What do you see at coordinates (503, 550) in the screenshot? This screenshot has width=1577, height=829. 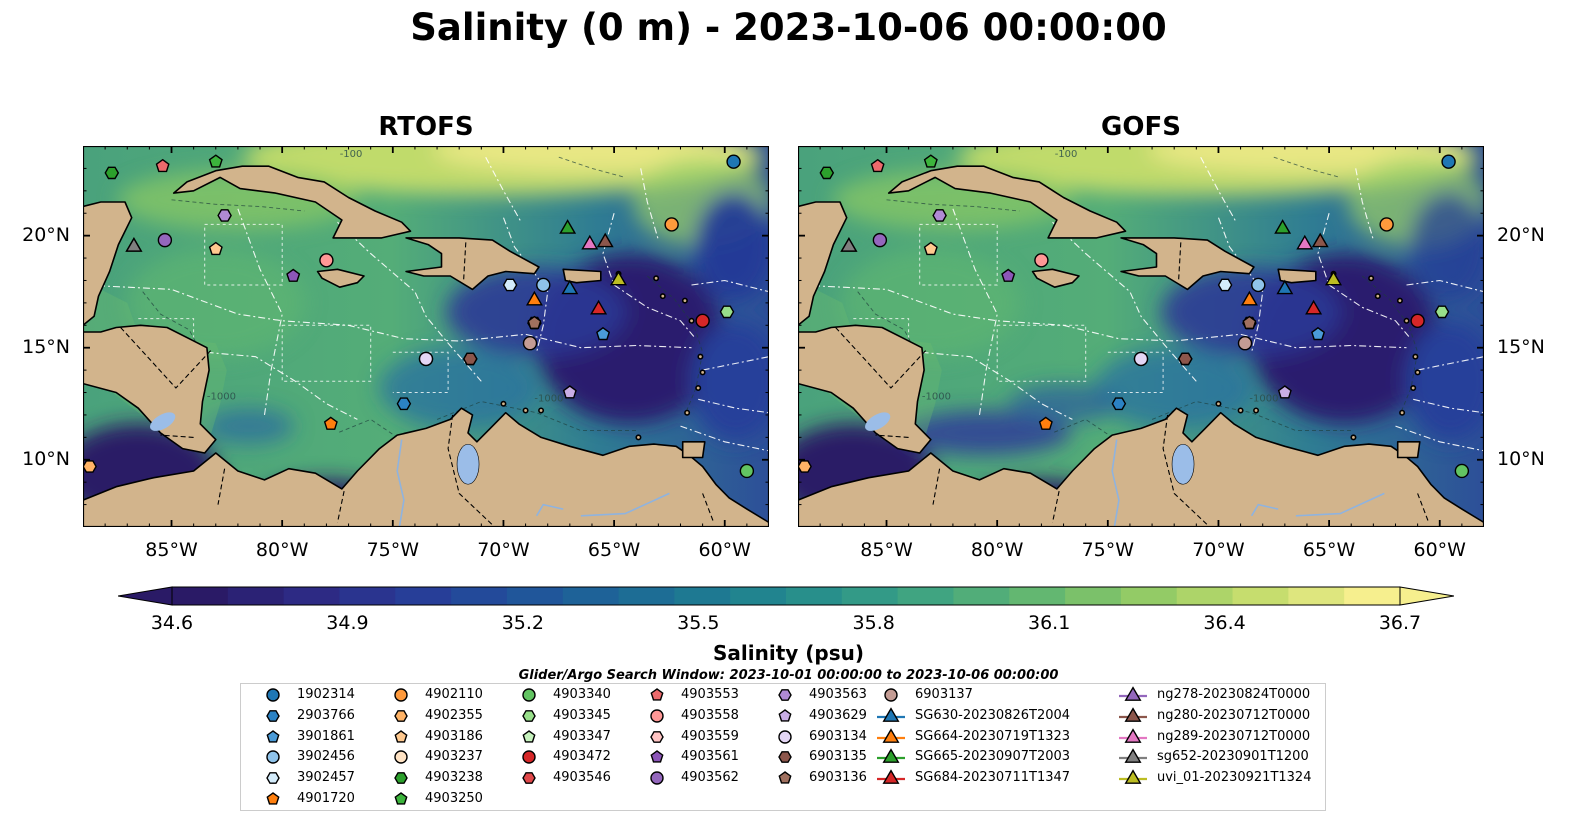 I see `lon-tick-label: 70°W` at bounding box center [503, 550].